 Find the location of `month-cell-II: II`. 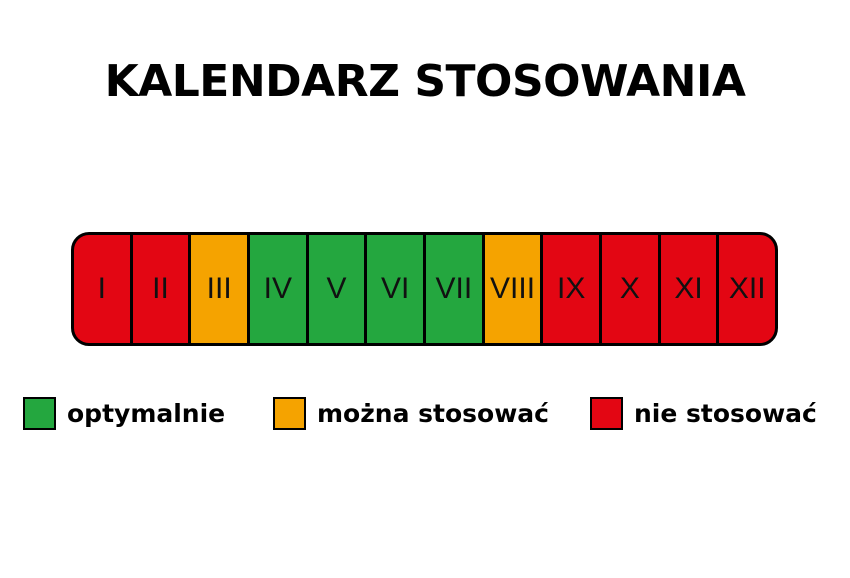

month-cell-II: II is located at coordinates (160, 289).